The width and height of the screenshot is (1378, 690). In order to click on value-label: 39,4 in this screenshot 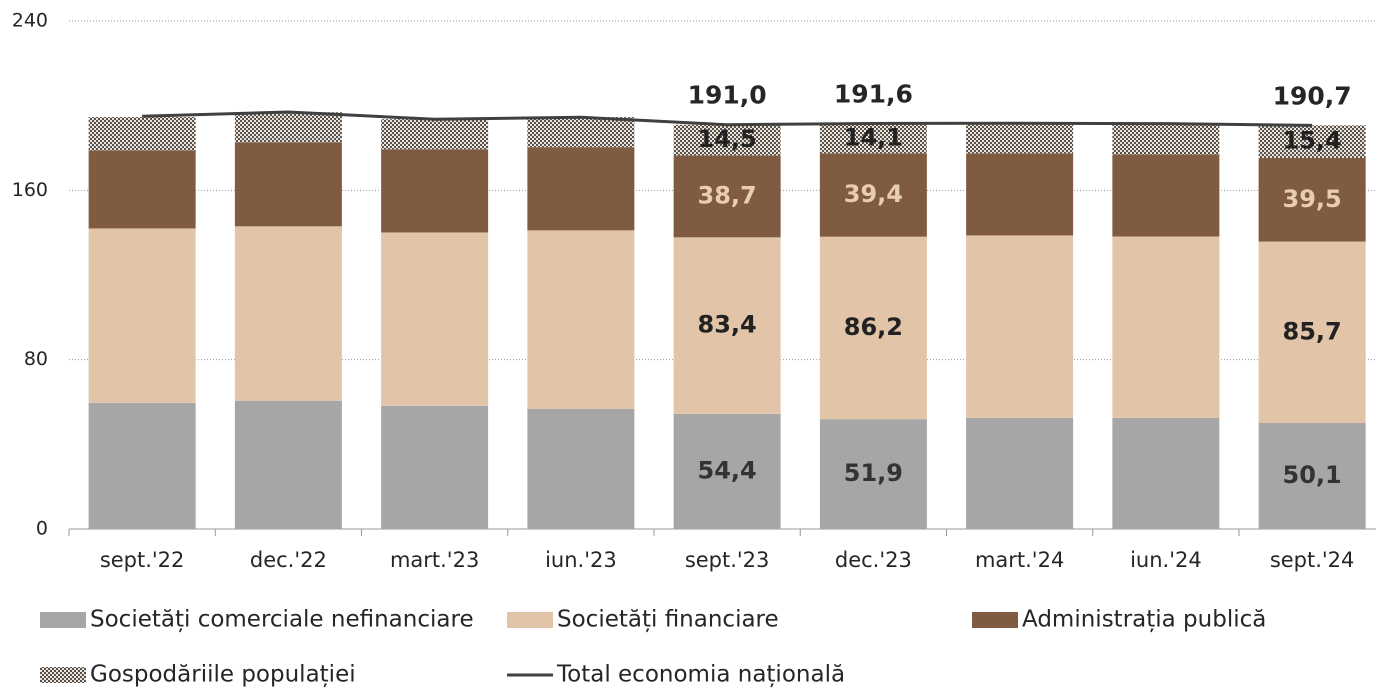, I will do `click(873, 194)`.